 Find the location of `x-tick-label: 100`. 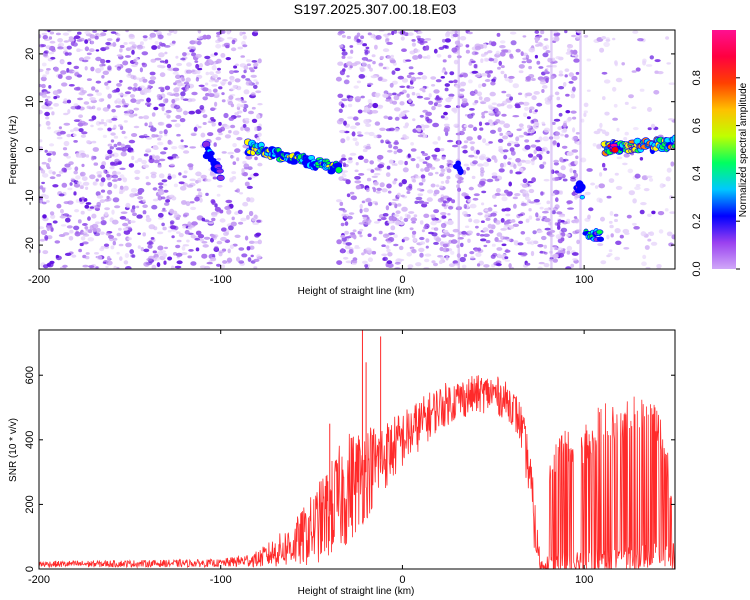

x-tick-label: 100 is located at coordinates (584, 580).